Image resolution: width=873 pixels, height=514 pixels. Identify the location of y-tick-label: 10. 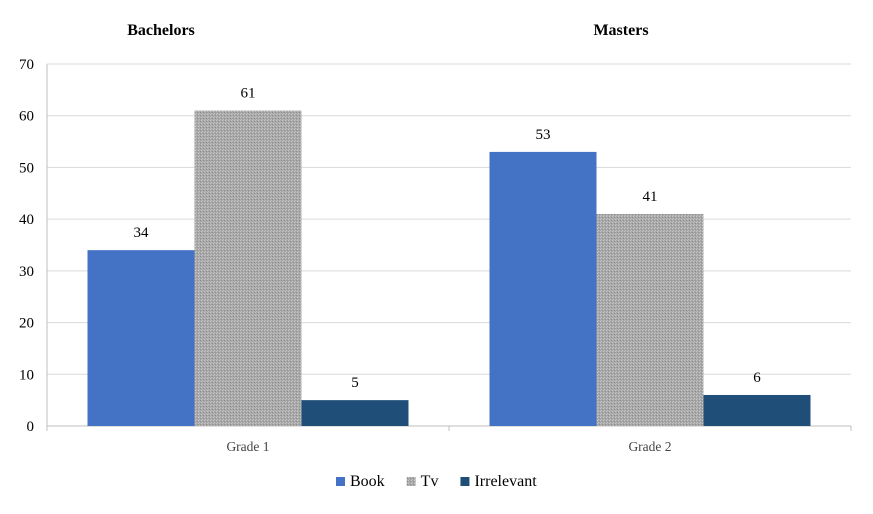
(26, 375).